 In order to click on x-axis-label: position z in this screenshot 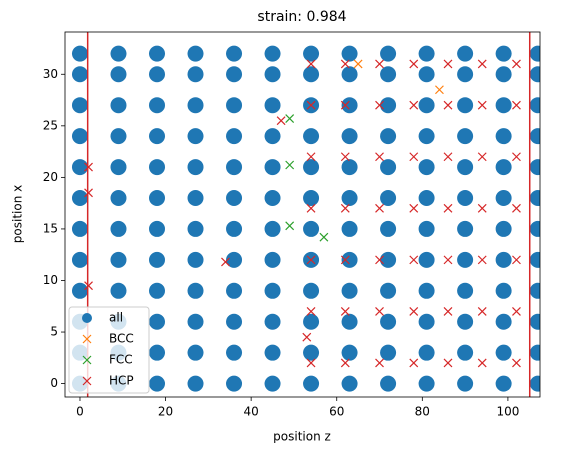, I will do `click(302, 437)`.